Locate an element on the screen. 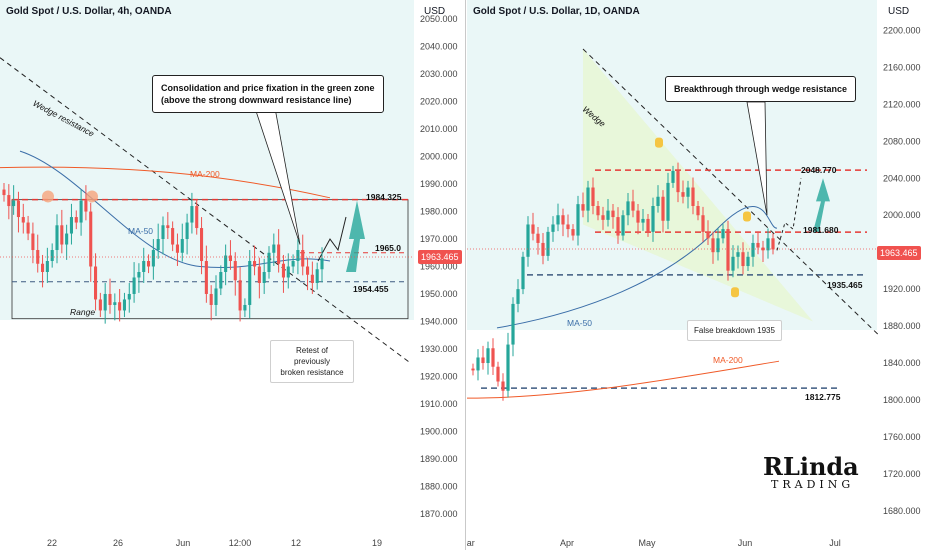 The image size is (932, 550). x-tick-label-3: Jun is located at coordinates (745, 543).